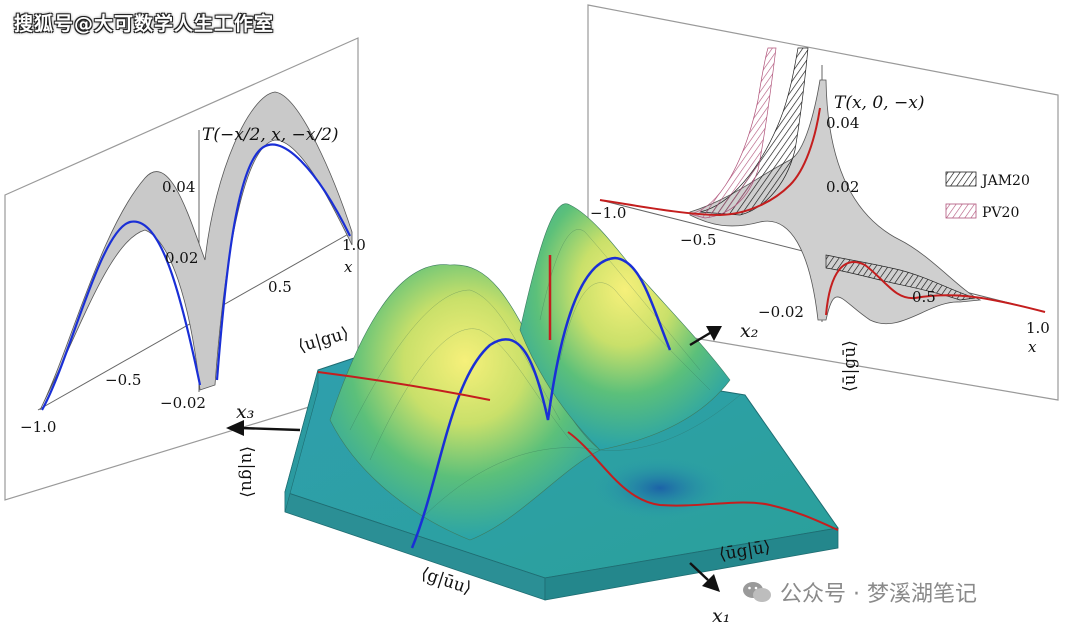  What do you see at coordinates (698, 240) in the screenshot?
I see `right-tick-x-1: −0.5` at bounding box center [698, 240].